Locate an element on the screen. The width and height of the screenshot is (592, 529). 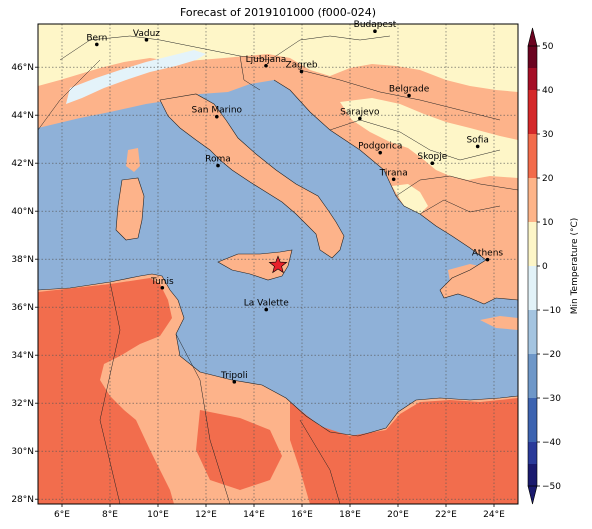
city-label: Tirana is located at coordinates (393, 173).